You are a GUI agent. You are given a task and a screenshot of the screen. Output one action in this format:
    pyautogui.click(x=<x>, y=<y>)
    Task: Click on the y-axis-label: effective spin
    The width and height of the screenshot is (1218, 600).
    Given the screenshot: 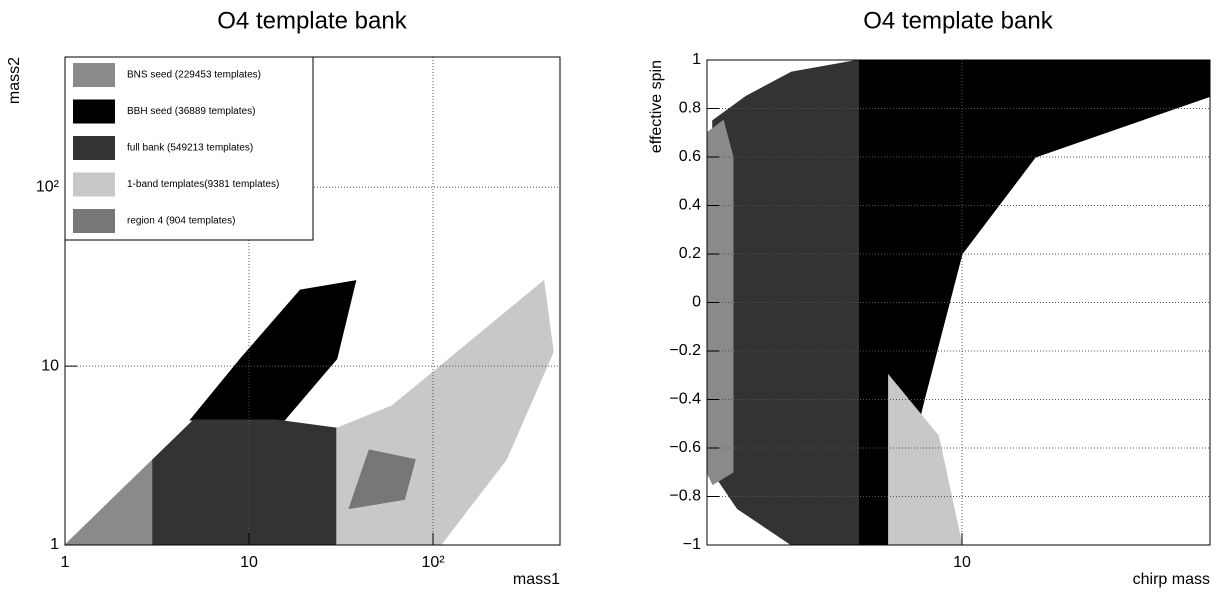 What is the action you would take?
    pyautogui.click(x=656, y=106)
    